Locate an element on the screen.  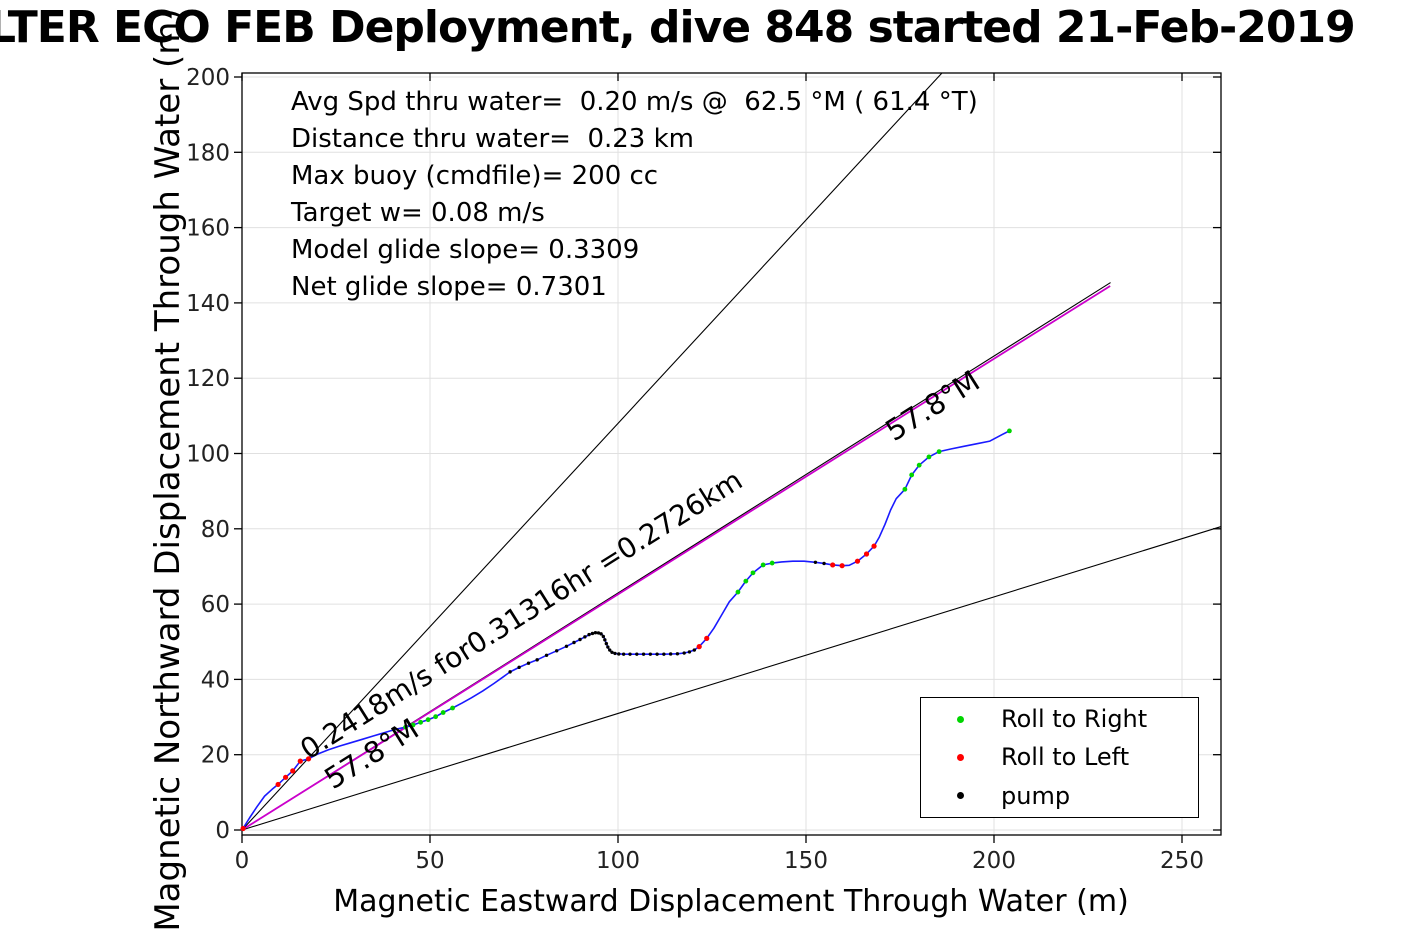
x-tick-label: 200 is located at coordinates (994, 861).